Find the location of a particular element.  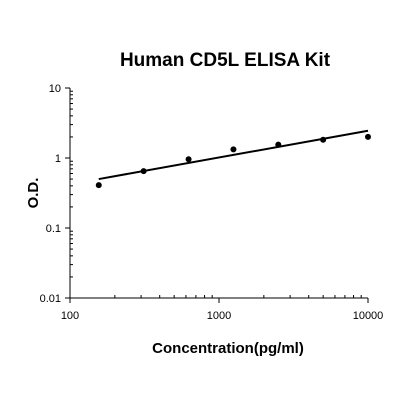

y-tick-label: 1 is located at coordinates (58, 159).